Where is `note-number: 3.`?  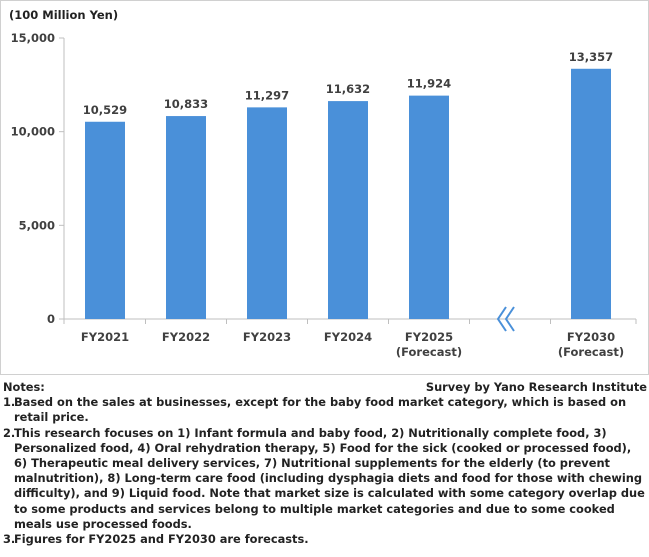 note-number: 3. is located at coordinates (9, 539).